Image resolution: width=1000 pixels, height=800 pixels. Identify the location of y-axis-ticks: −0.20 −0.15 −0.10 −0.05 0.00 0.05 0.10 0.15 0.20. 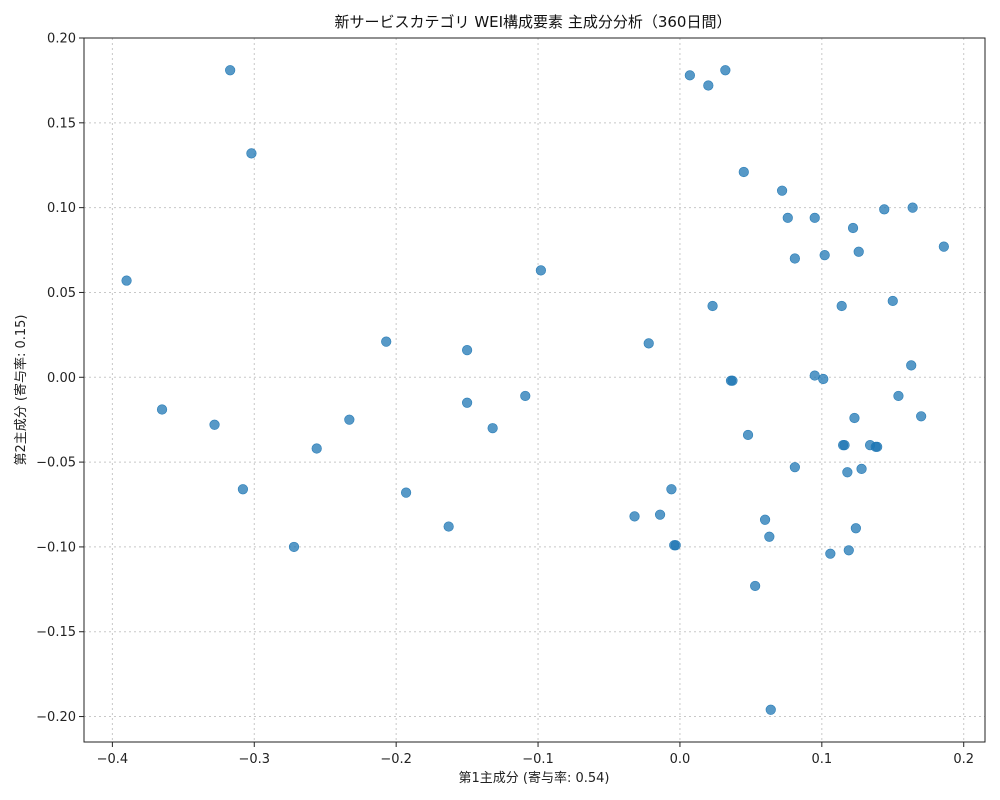
(60, 378).